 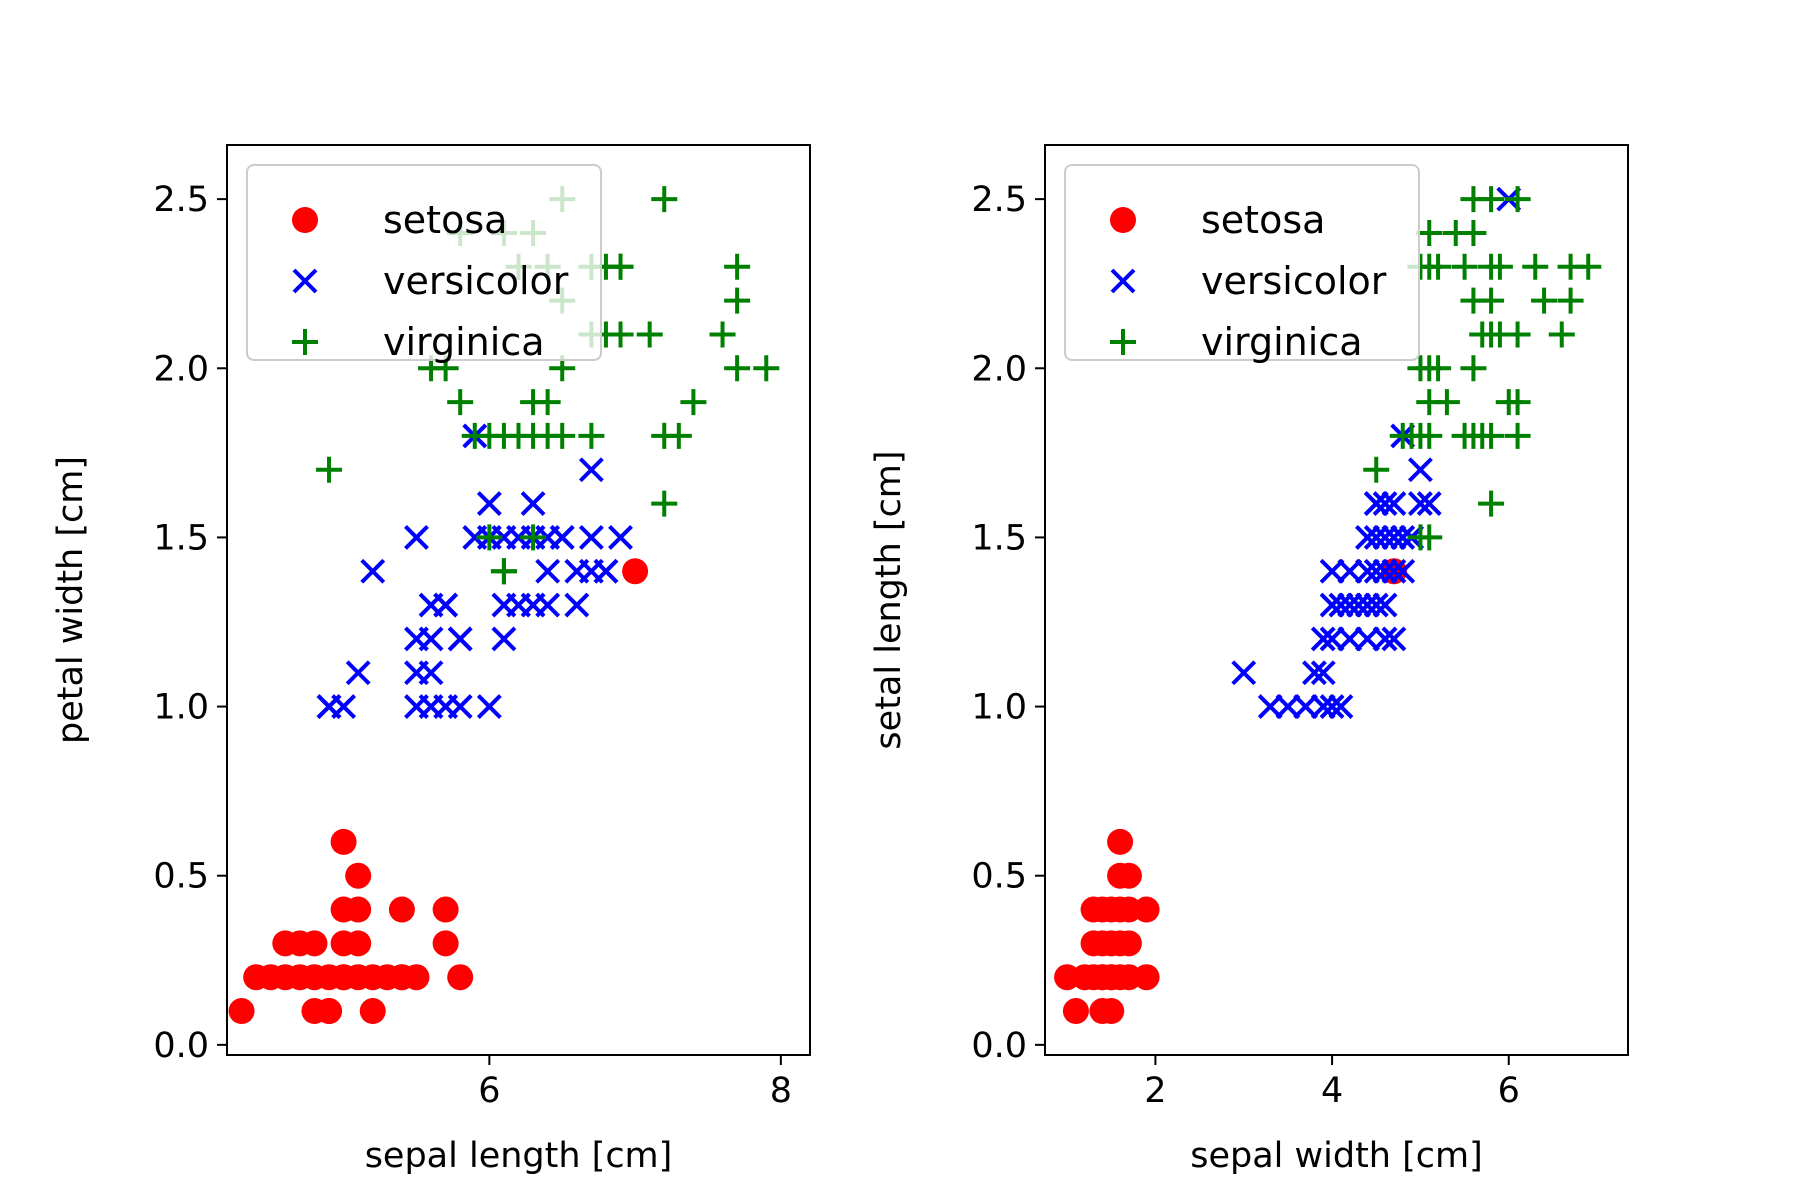 I want to click on x-axis-label: sepal width [cm], so click(x=1336, y=1156).